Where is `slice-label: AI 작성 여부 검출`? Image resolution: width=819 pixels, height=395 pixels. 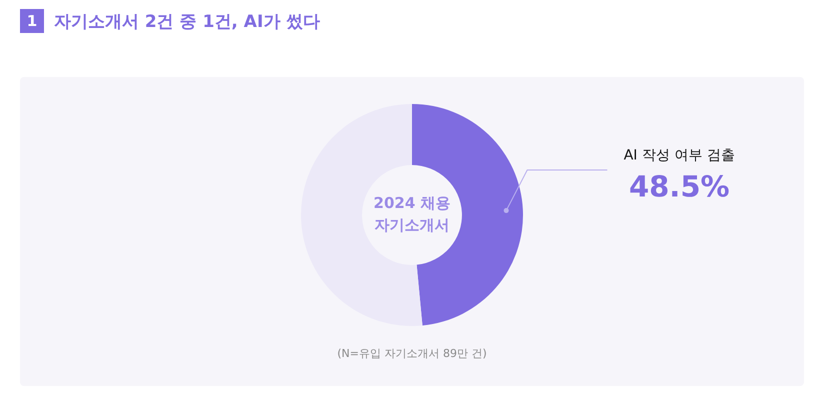 slice-label: AI 작성 여부 검출 is located at coordinates (679, 156).